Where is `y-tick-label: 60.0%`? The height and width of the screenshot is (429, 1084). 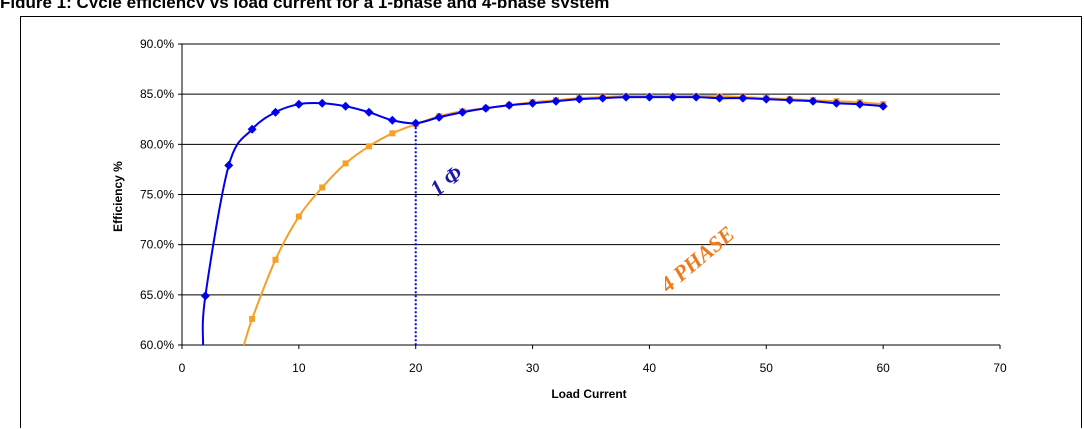 y-tick-label: 60.0% is located at coordinates (157, 345).